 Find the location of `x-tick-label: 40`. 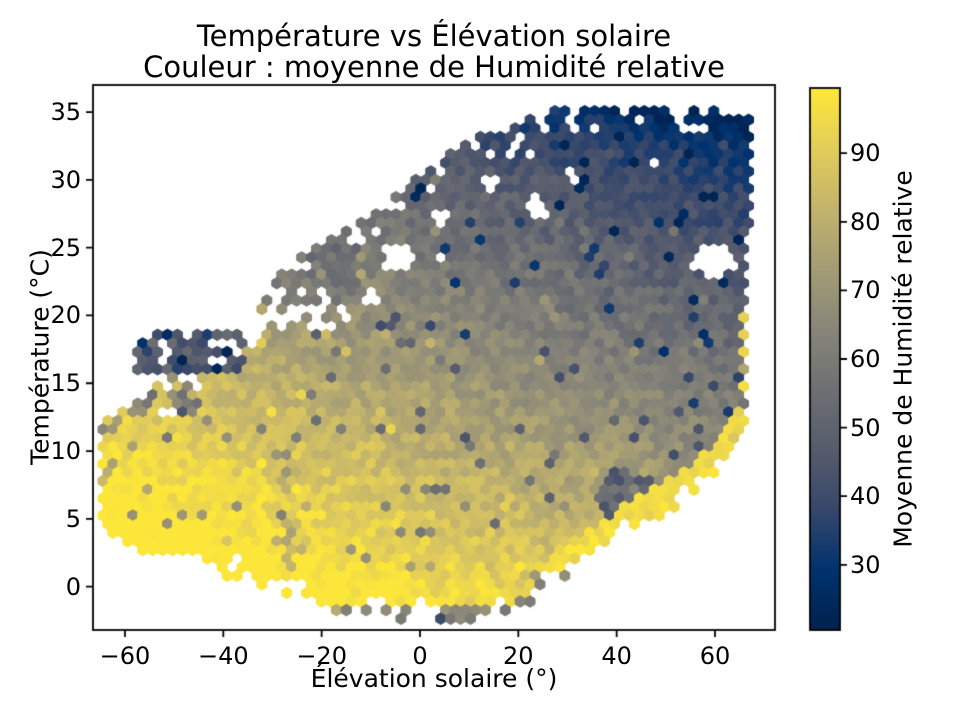

x-tick-label: 40 is located at coordinates (616, 656).